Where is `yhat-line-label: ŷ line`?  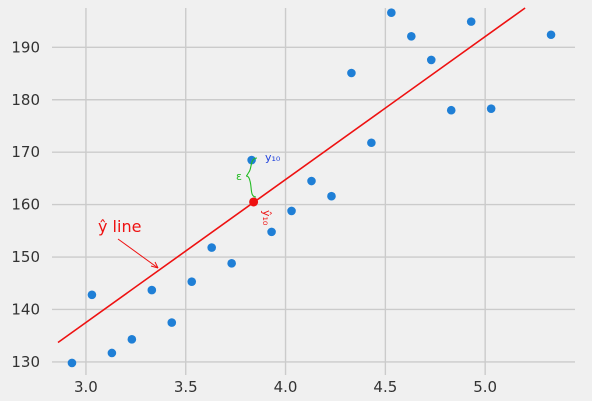 yhat-line-label: ŷ line is located at coordinates (119, 226).